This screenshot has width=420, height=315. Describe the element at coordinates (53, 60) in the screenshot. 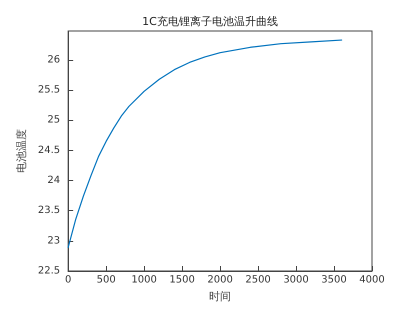

I see `y-tick-label: 26` at that location.